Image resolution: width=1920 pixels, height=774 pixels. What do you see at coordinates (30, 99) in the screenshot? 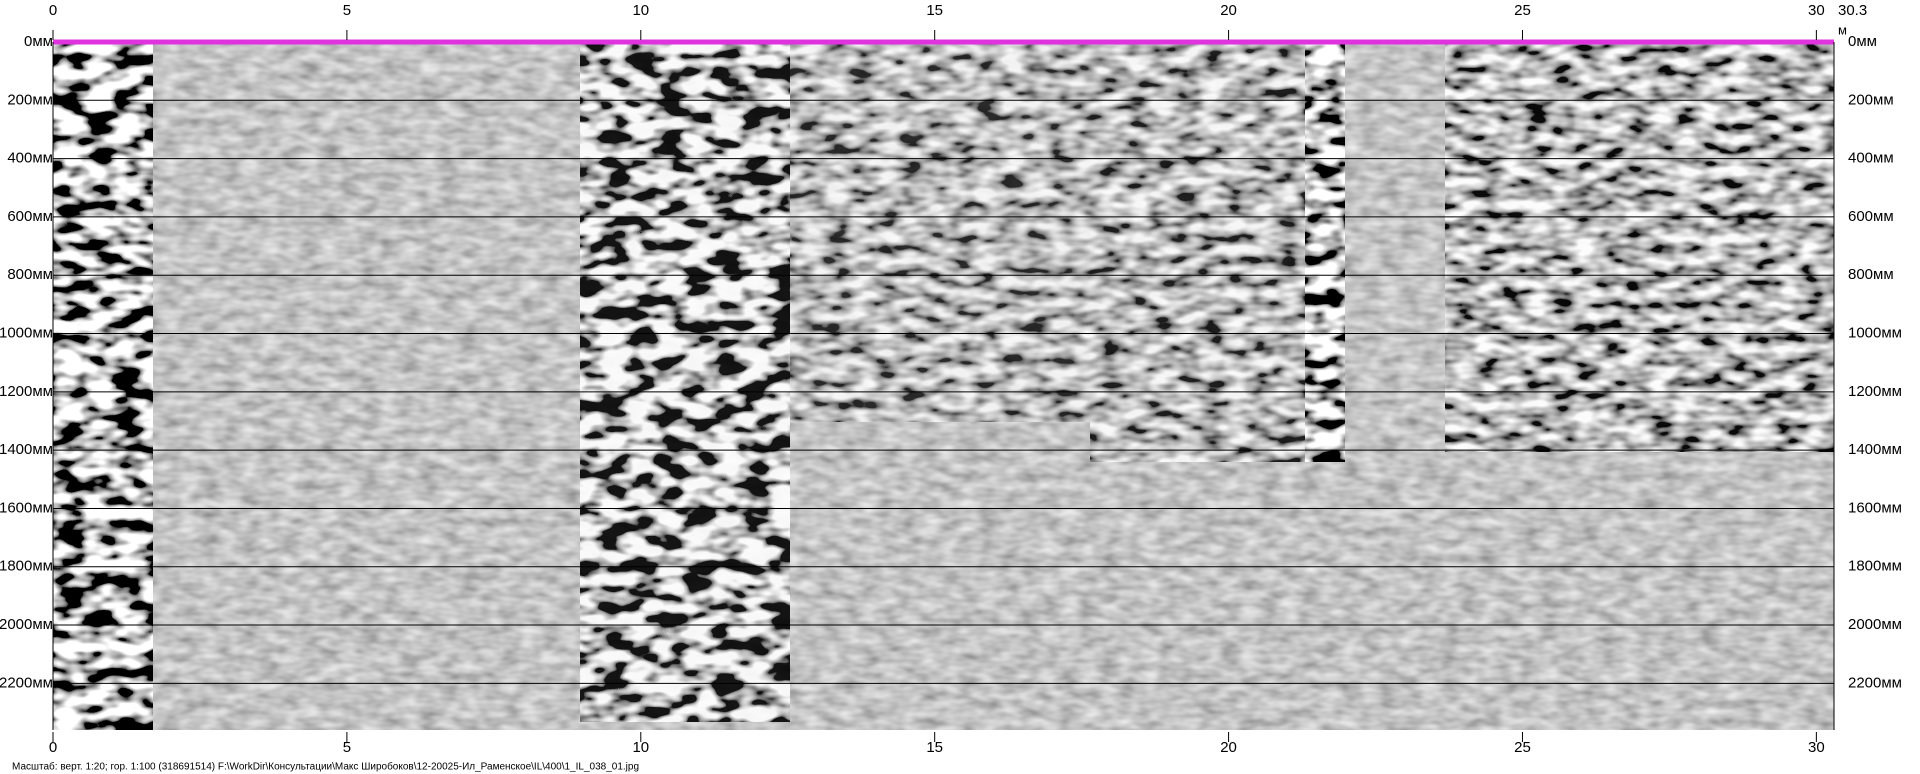
I see `y-tick-label: 200мм` at bounding box center [30, 99].